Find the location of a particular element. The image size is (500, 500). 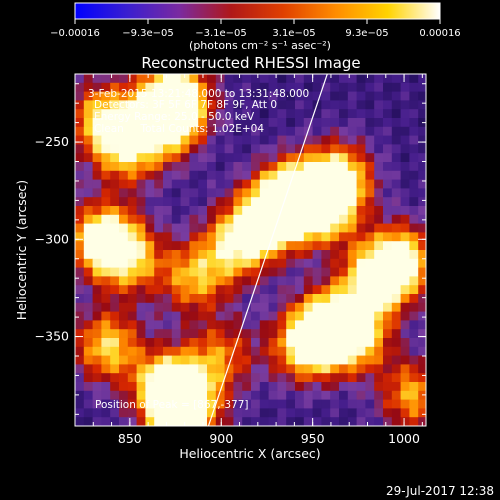

y-tick-label: −300 is located at coordinates (52, 238).